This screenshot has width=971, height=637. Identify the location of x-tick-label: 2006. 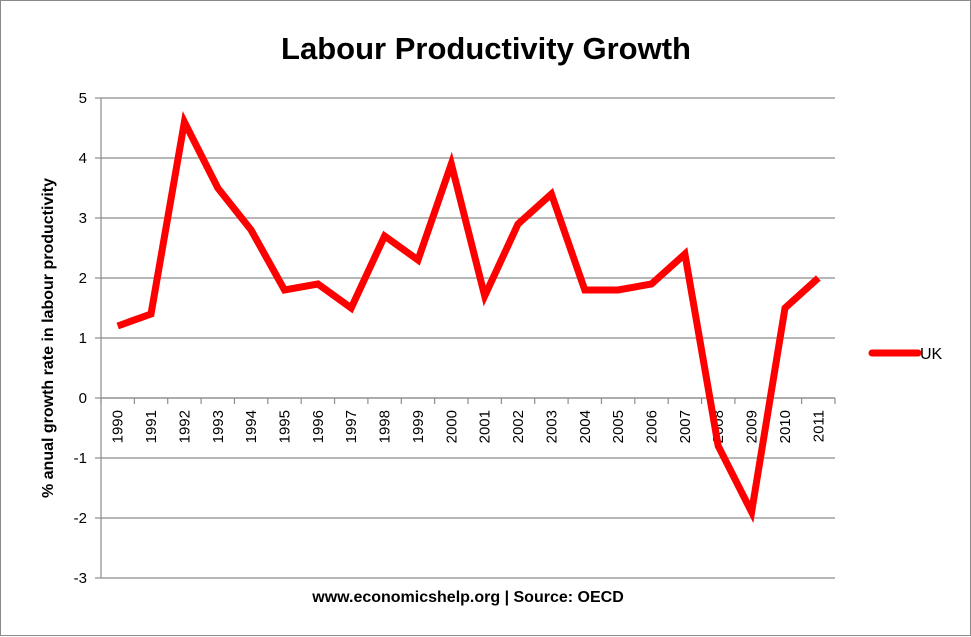
(652, 426).